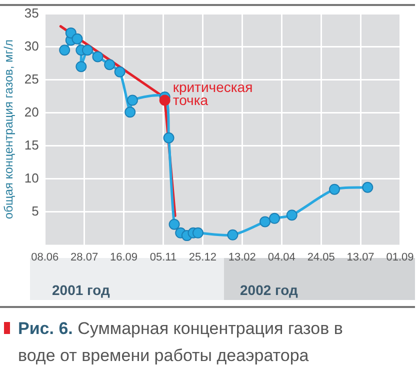 This screenshot has width=420, height=387. I want to click on y-tick-label: 5, so click(35, 210).